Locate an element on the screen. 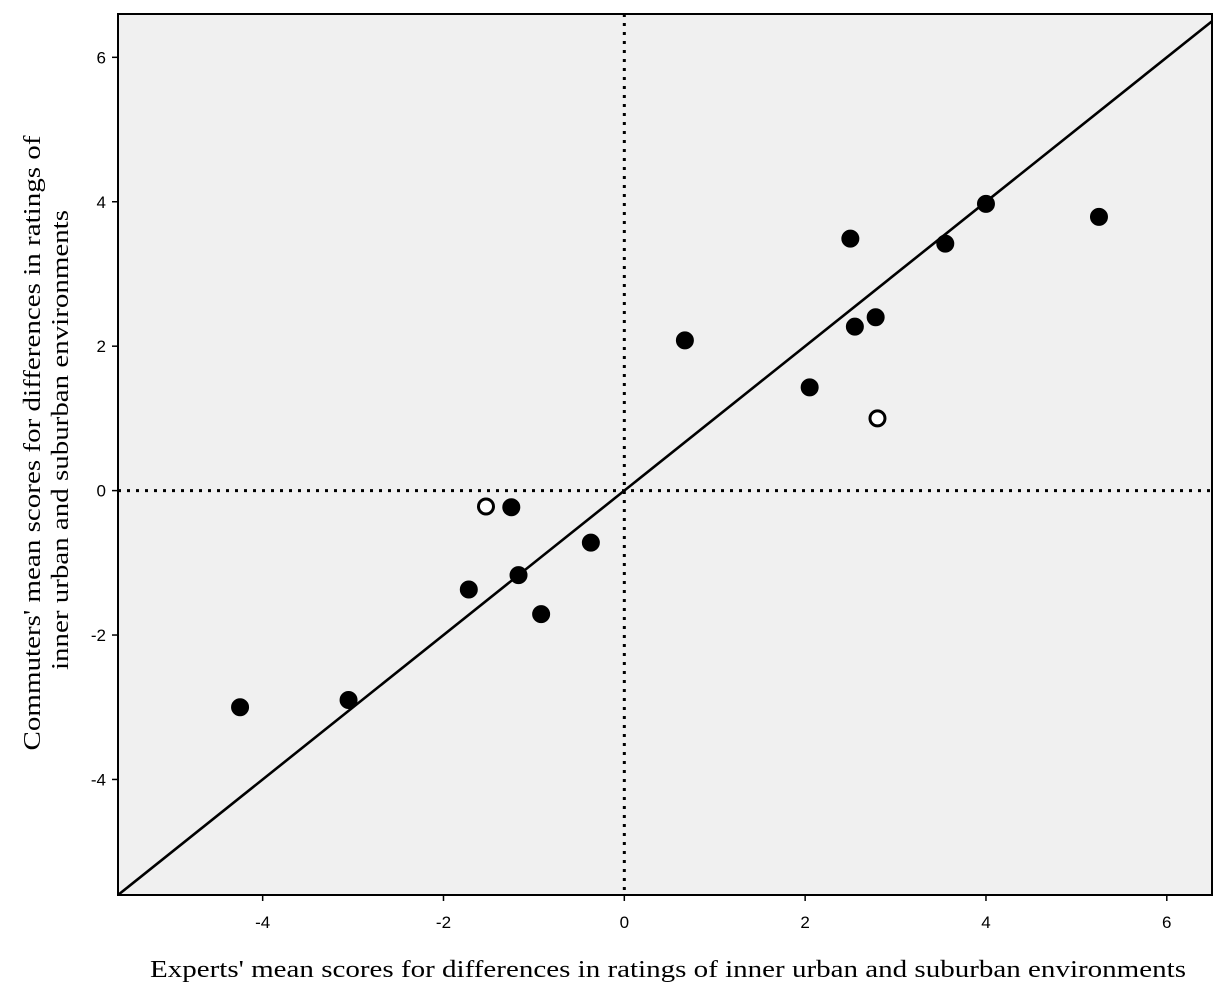  y-tick-label: 2 is located at coordinates (101, 346).